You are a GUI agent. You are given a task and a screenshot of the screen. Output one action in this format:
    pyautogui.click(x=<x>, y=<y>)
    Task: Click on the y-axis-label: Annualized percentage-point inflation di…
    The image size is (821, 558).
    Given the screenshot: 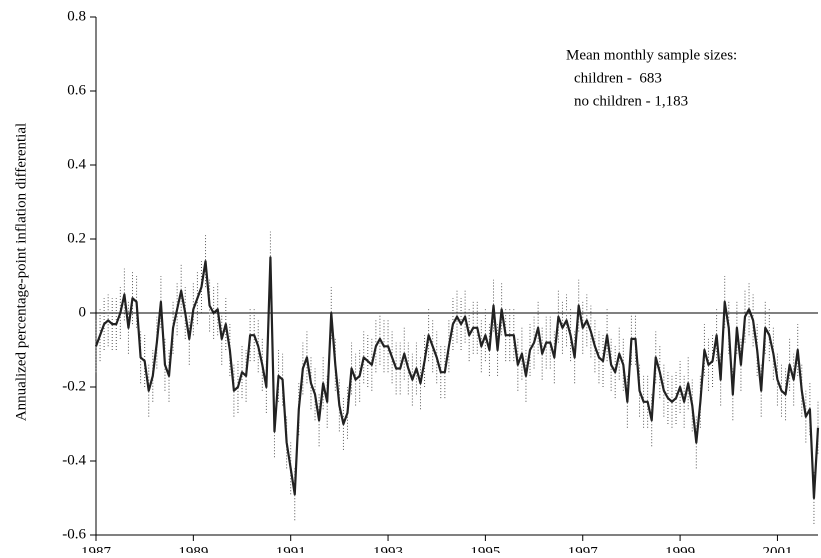 What is the action you would take?
    pyautogui.click(x=21, y=272)
    